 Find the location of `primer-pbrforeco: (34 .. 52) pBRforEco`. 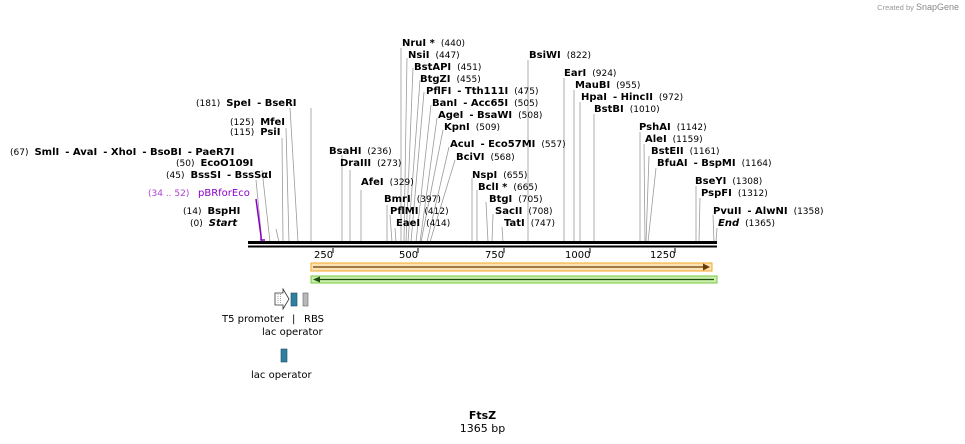

primer-pbrforeco: (34 .. 52) pBRforEco is located at coordinates (206, 214).